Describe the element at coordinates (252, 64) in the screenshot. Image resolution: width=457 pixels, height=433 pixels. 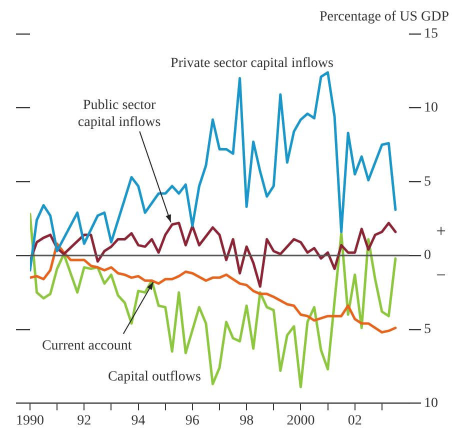
I see `series-label: Private sector capital inflows` at that location.